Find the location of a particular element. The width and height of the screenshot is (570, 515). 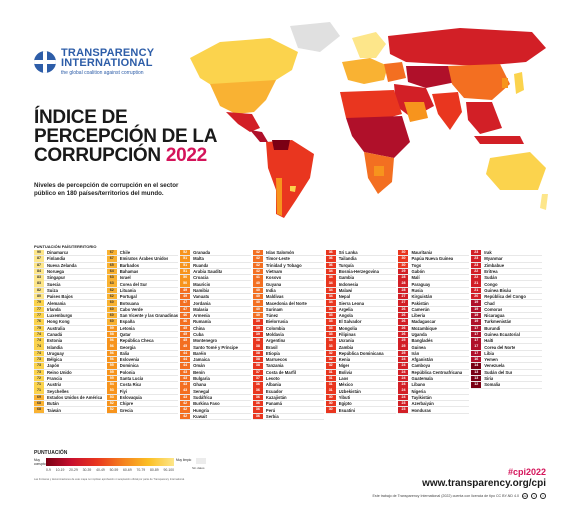

score-swatch: 60 is located at coordinates (111, 309).